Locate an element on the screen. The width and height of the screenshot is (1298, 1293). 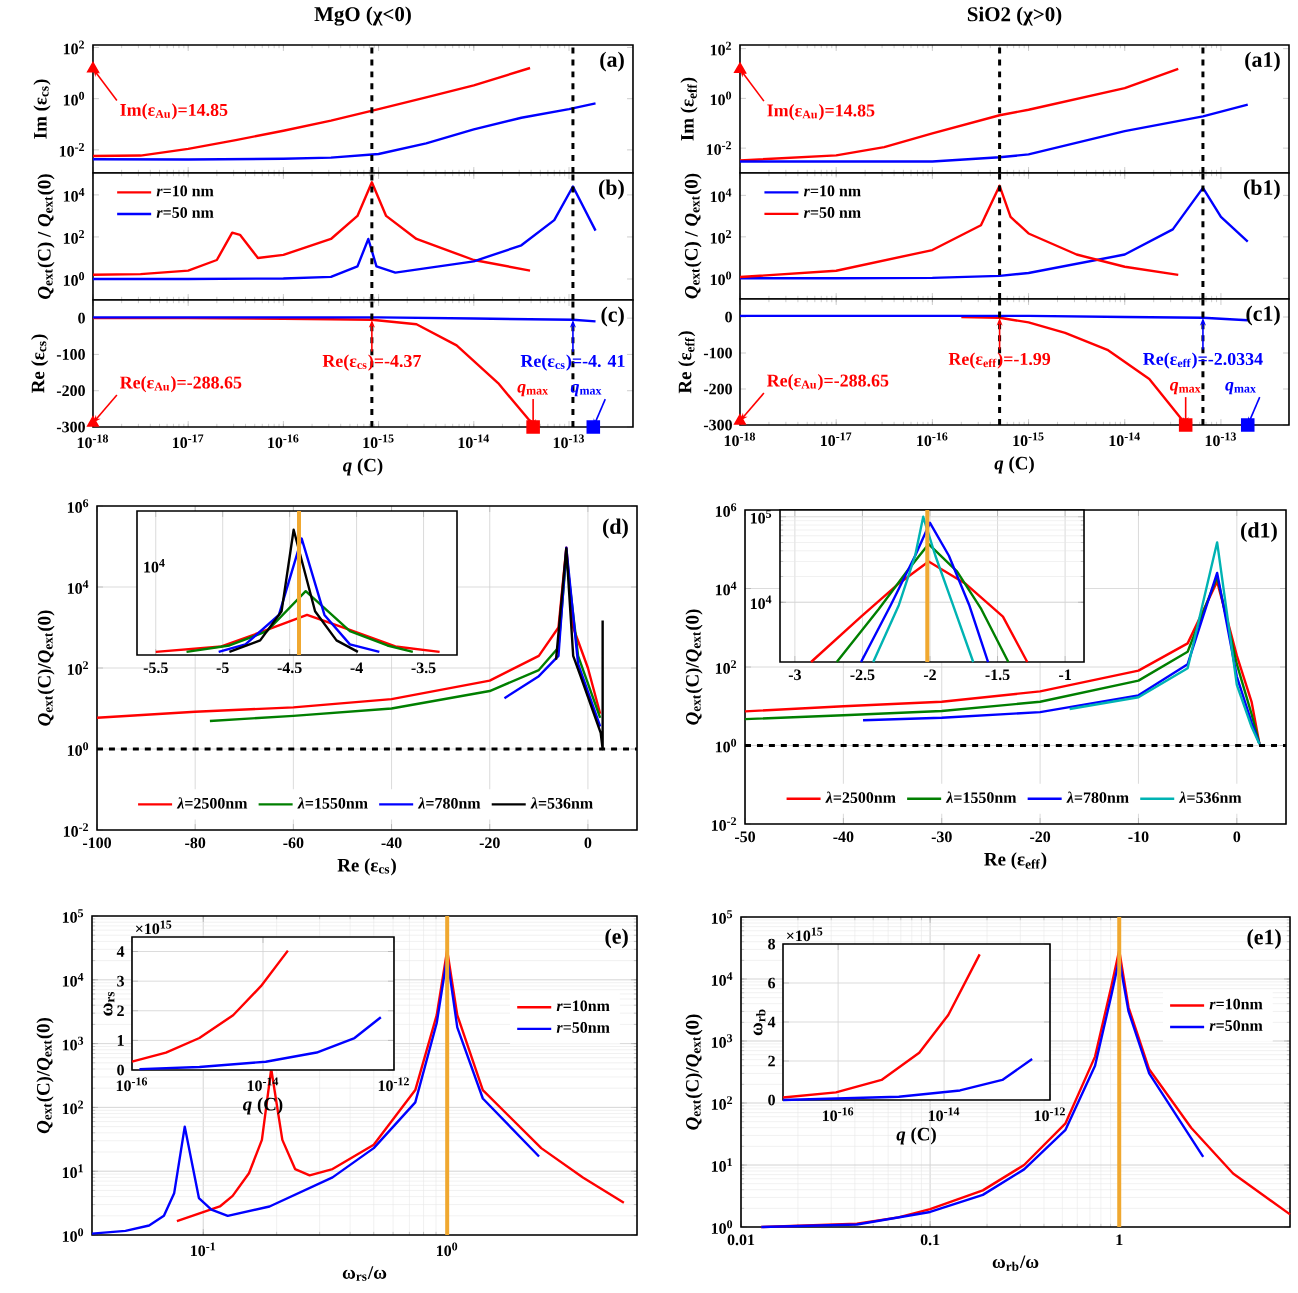
annotation: ×10$^{15}$ is located at coordinates (153, 927).